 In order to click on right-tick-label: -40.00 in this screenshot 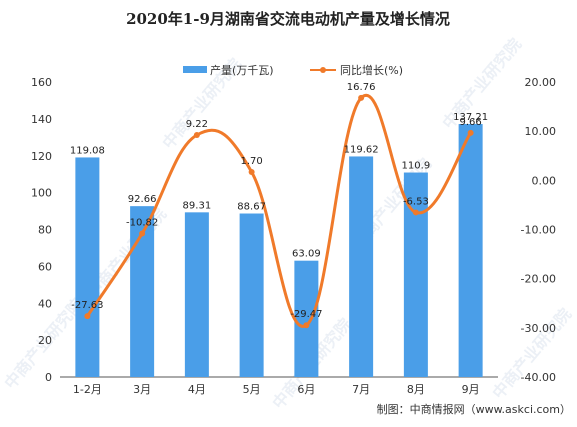, I will do `click(538, 377)`.